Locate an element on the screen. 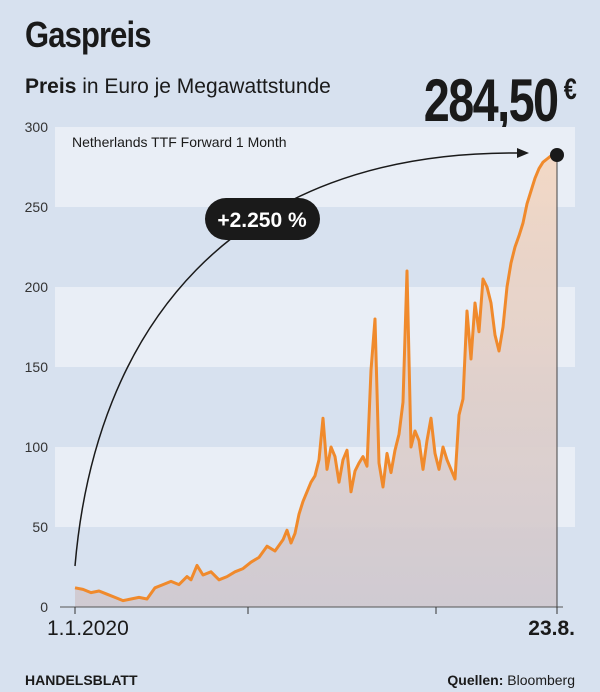  series-label: Netherlands TTF Forward 1 Month is located at coordinates (179, 142).